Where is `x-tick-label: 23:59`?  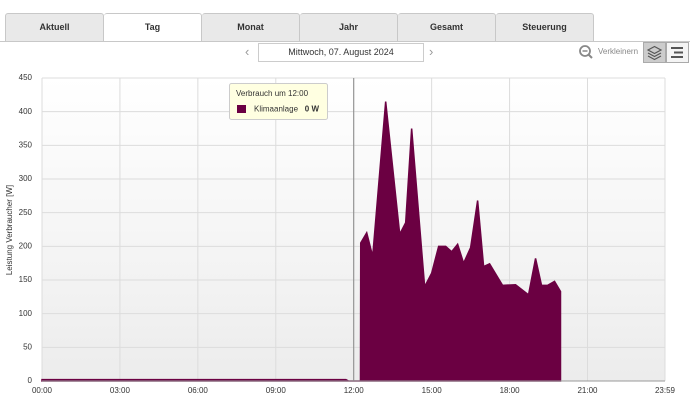
x-tick-label: 23:59 is located at coordinates (665, 390).